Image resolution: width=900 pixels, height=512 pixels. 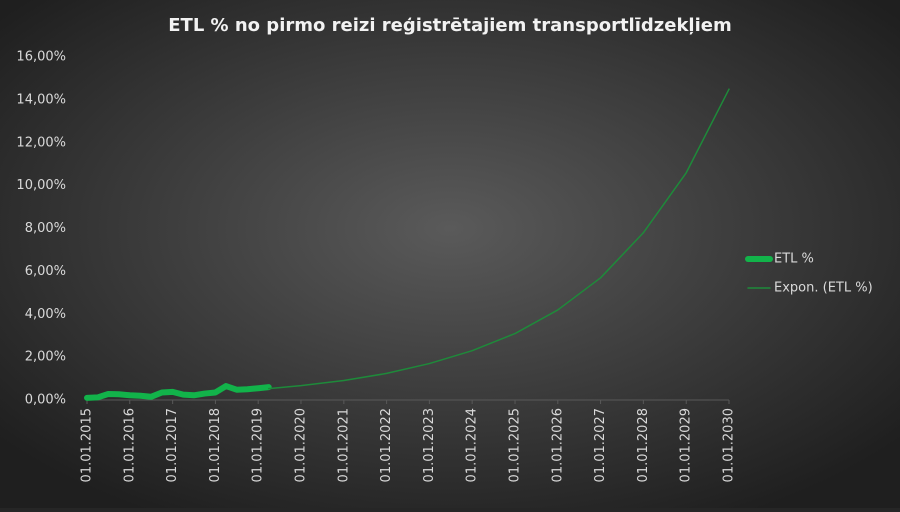 What do you see at coordinates (472, 445) in the screenshot?
I see `x-tick-label: 01.01.2024` at bounding box center [472, 445].